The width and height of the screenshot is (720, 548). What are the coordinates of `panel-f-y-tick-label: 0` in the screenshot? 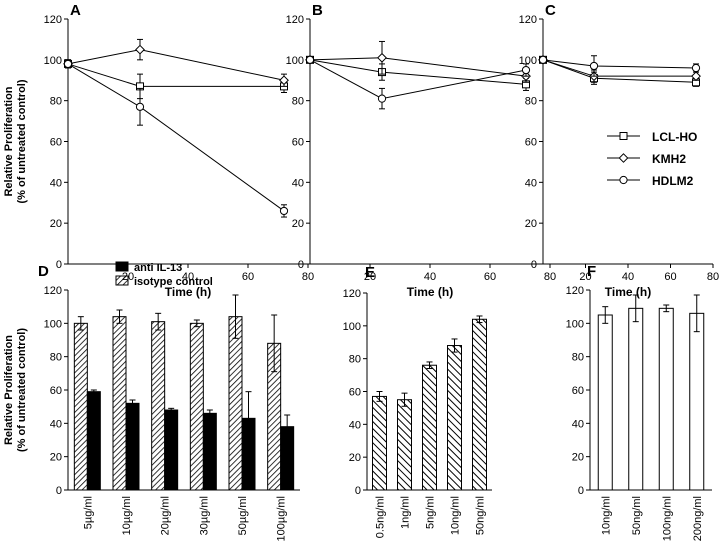 It's located at (581, 491).